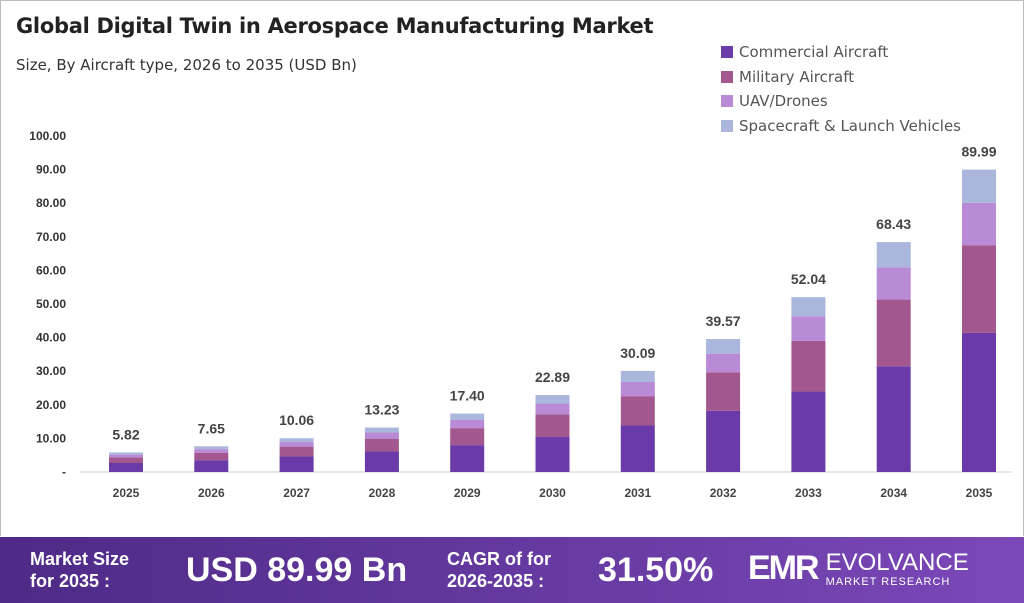  I want to click on legend-item-commercial: Commercial Aircraft, so click(841, 52).